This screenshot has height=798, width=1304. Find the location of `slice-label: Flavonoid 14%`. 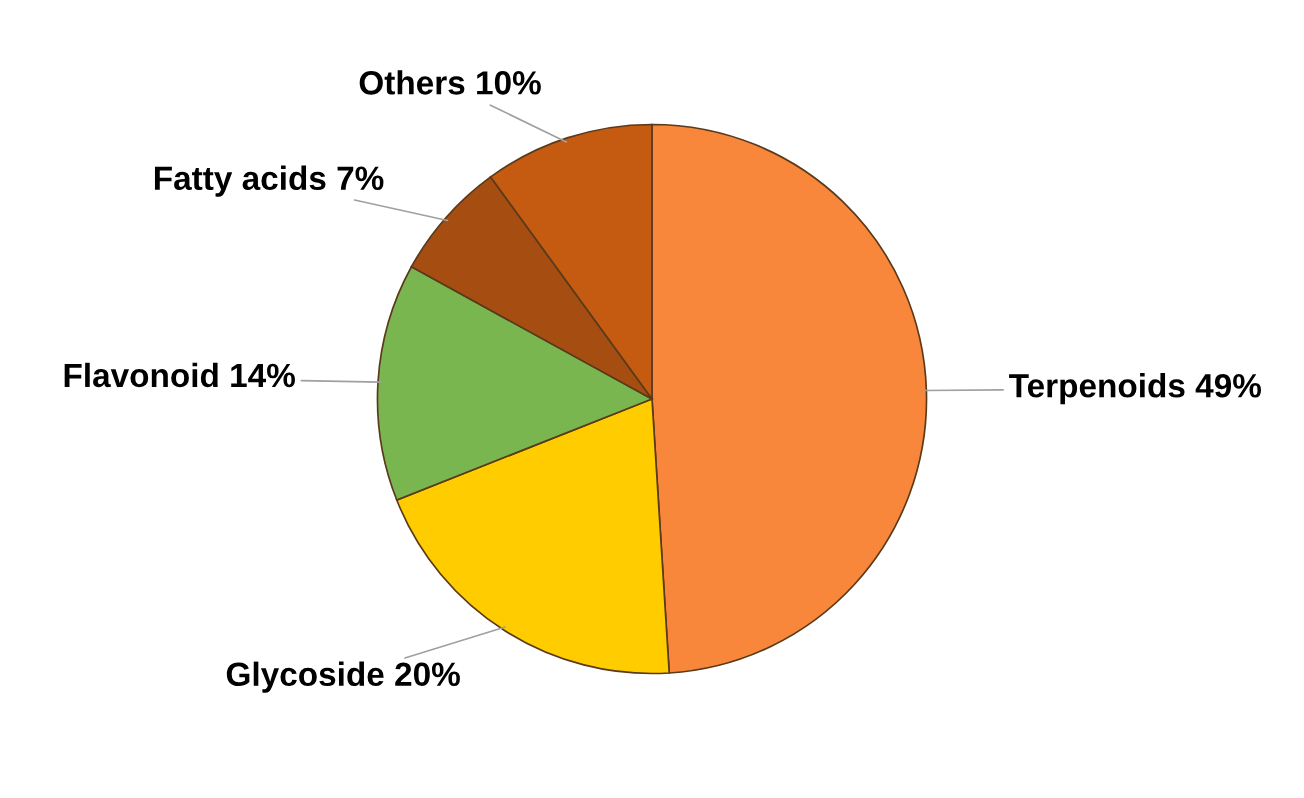

slice-label: Flavonoid 14% is located at coordinates (179, 375).